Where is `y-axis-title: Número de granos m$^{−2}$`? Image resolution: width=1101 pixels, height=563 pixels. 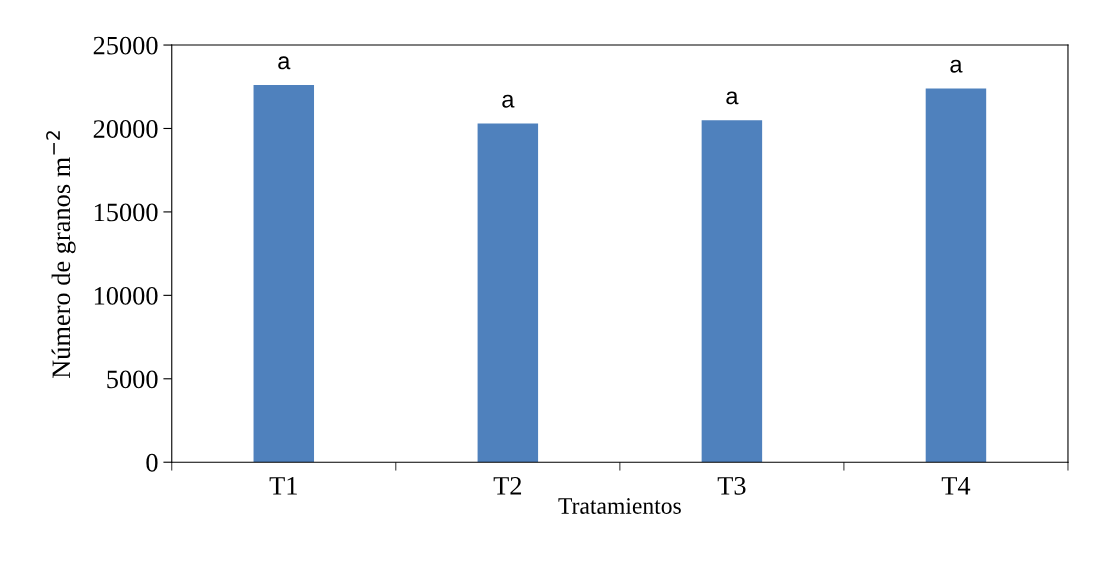 y-axis-title: Número de granos m$^{−2}$ is located at coordinates (61, 255).